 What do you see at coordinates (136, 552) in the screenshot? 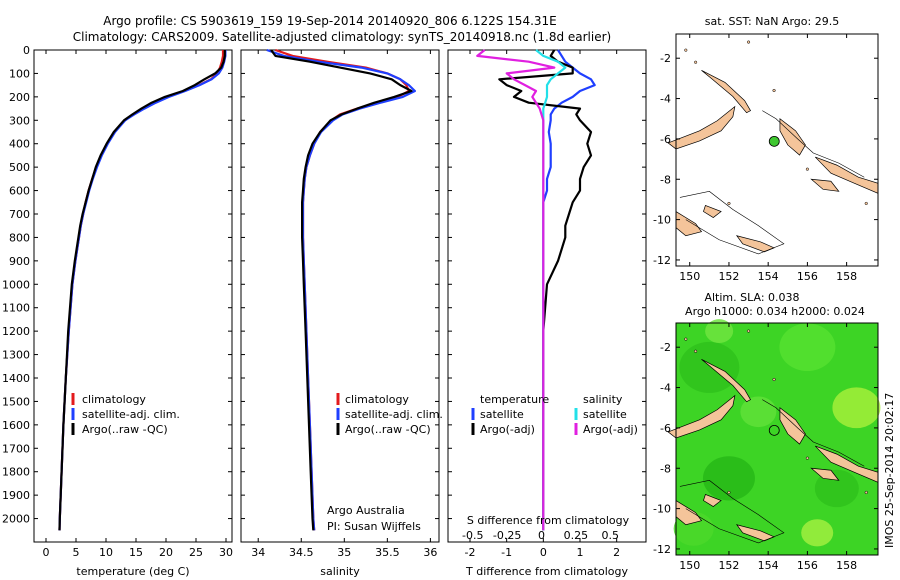
I see `x-tick-label: 15` at bounding box center [136, 552].